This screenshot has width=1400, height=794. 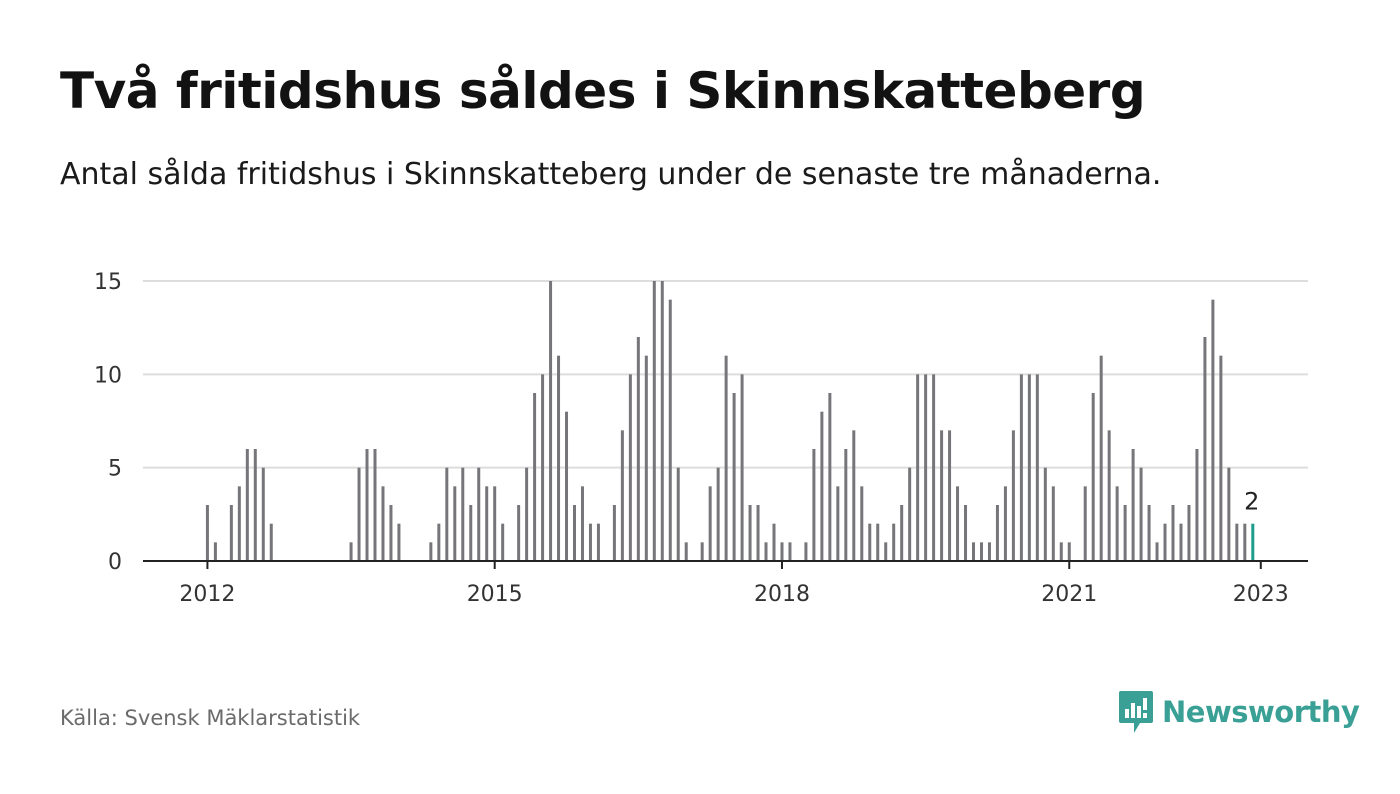 What do you see at coordinates (603, 91) in the screenshot?
I see `chart-title: Två fritidshus såldes i Skinnskatteberg` at bounding box center [603, 91].